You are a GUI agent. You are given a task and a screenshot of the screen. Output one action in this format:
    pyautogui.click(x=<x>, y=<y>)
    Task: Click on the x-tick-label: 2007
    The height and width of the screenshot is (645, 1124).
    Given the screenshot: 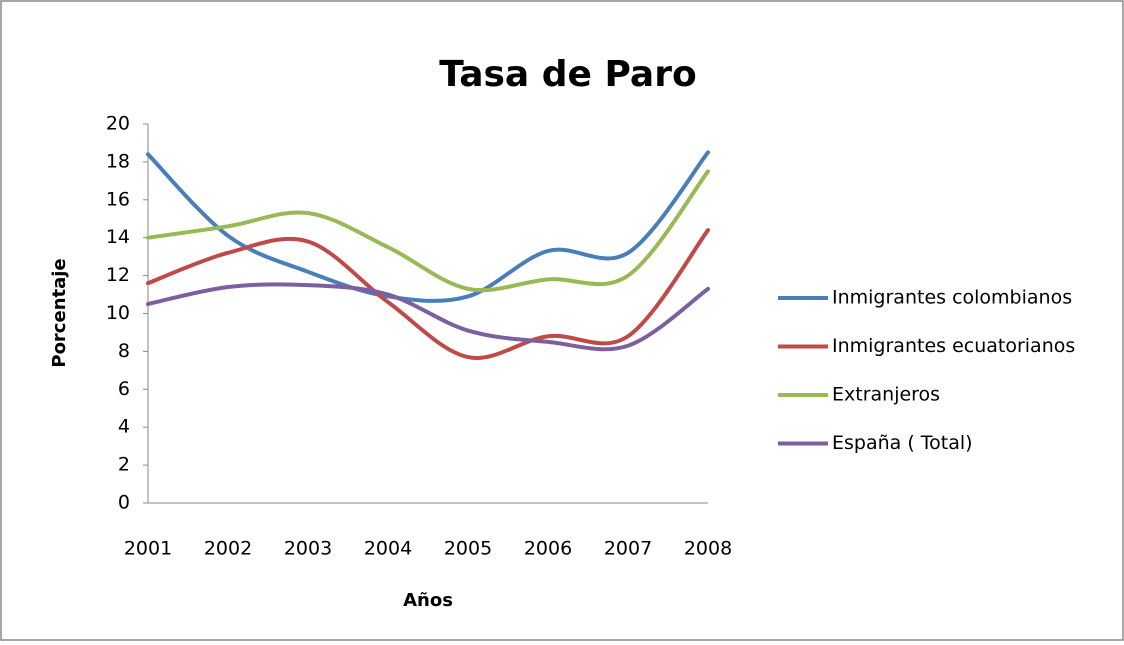 What is the action you would take?
    pyautogui.click(x=628, y=549)
    